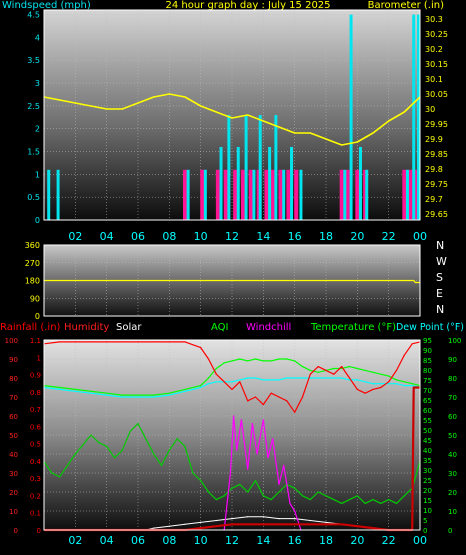 Image resolution: width=466 pixels, height=555 pixels. What do you see at coordinates (36, 427) in the screenshot?
I see `y-tick-label-rainfall: 0.6` at bounding box center [36, 427].